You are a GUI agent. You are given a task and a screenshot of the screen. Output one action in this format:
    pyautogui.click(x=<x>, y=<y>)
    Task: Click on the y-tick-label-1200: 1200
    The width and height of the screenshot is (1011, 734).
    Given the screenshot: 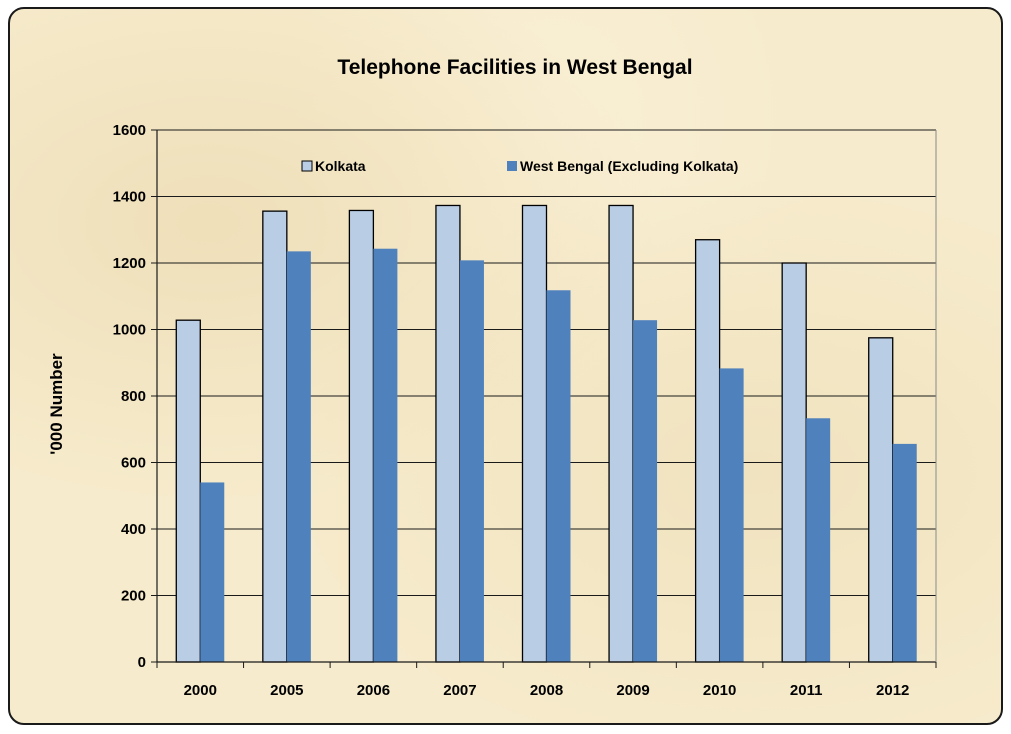 What is the action you would take?
    pyautogui.click(x=129, y=263)
    